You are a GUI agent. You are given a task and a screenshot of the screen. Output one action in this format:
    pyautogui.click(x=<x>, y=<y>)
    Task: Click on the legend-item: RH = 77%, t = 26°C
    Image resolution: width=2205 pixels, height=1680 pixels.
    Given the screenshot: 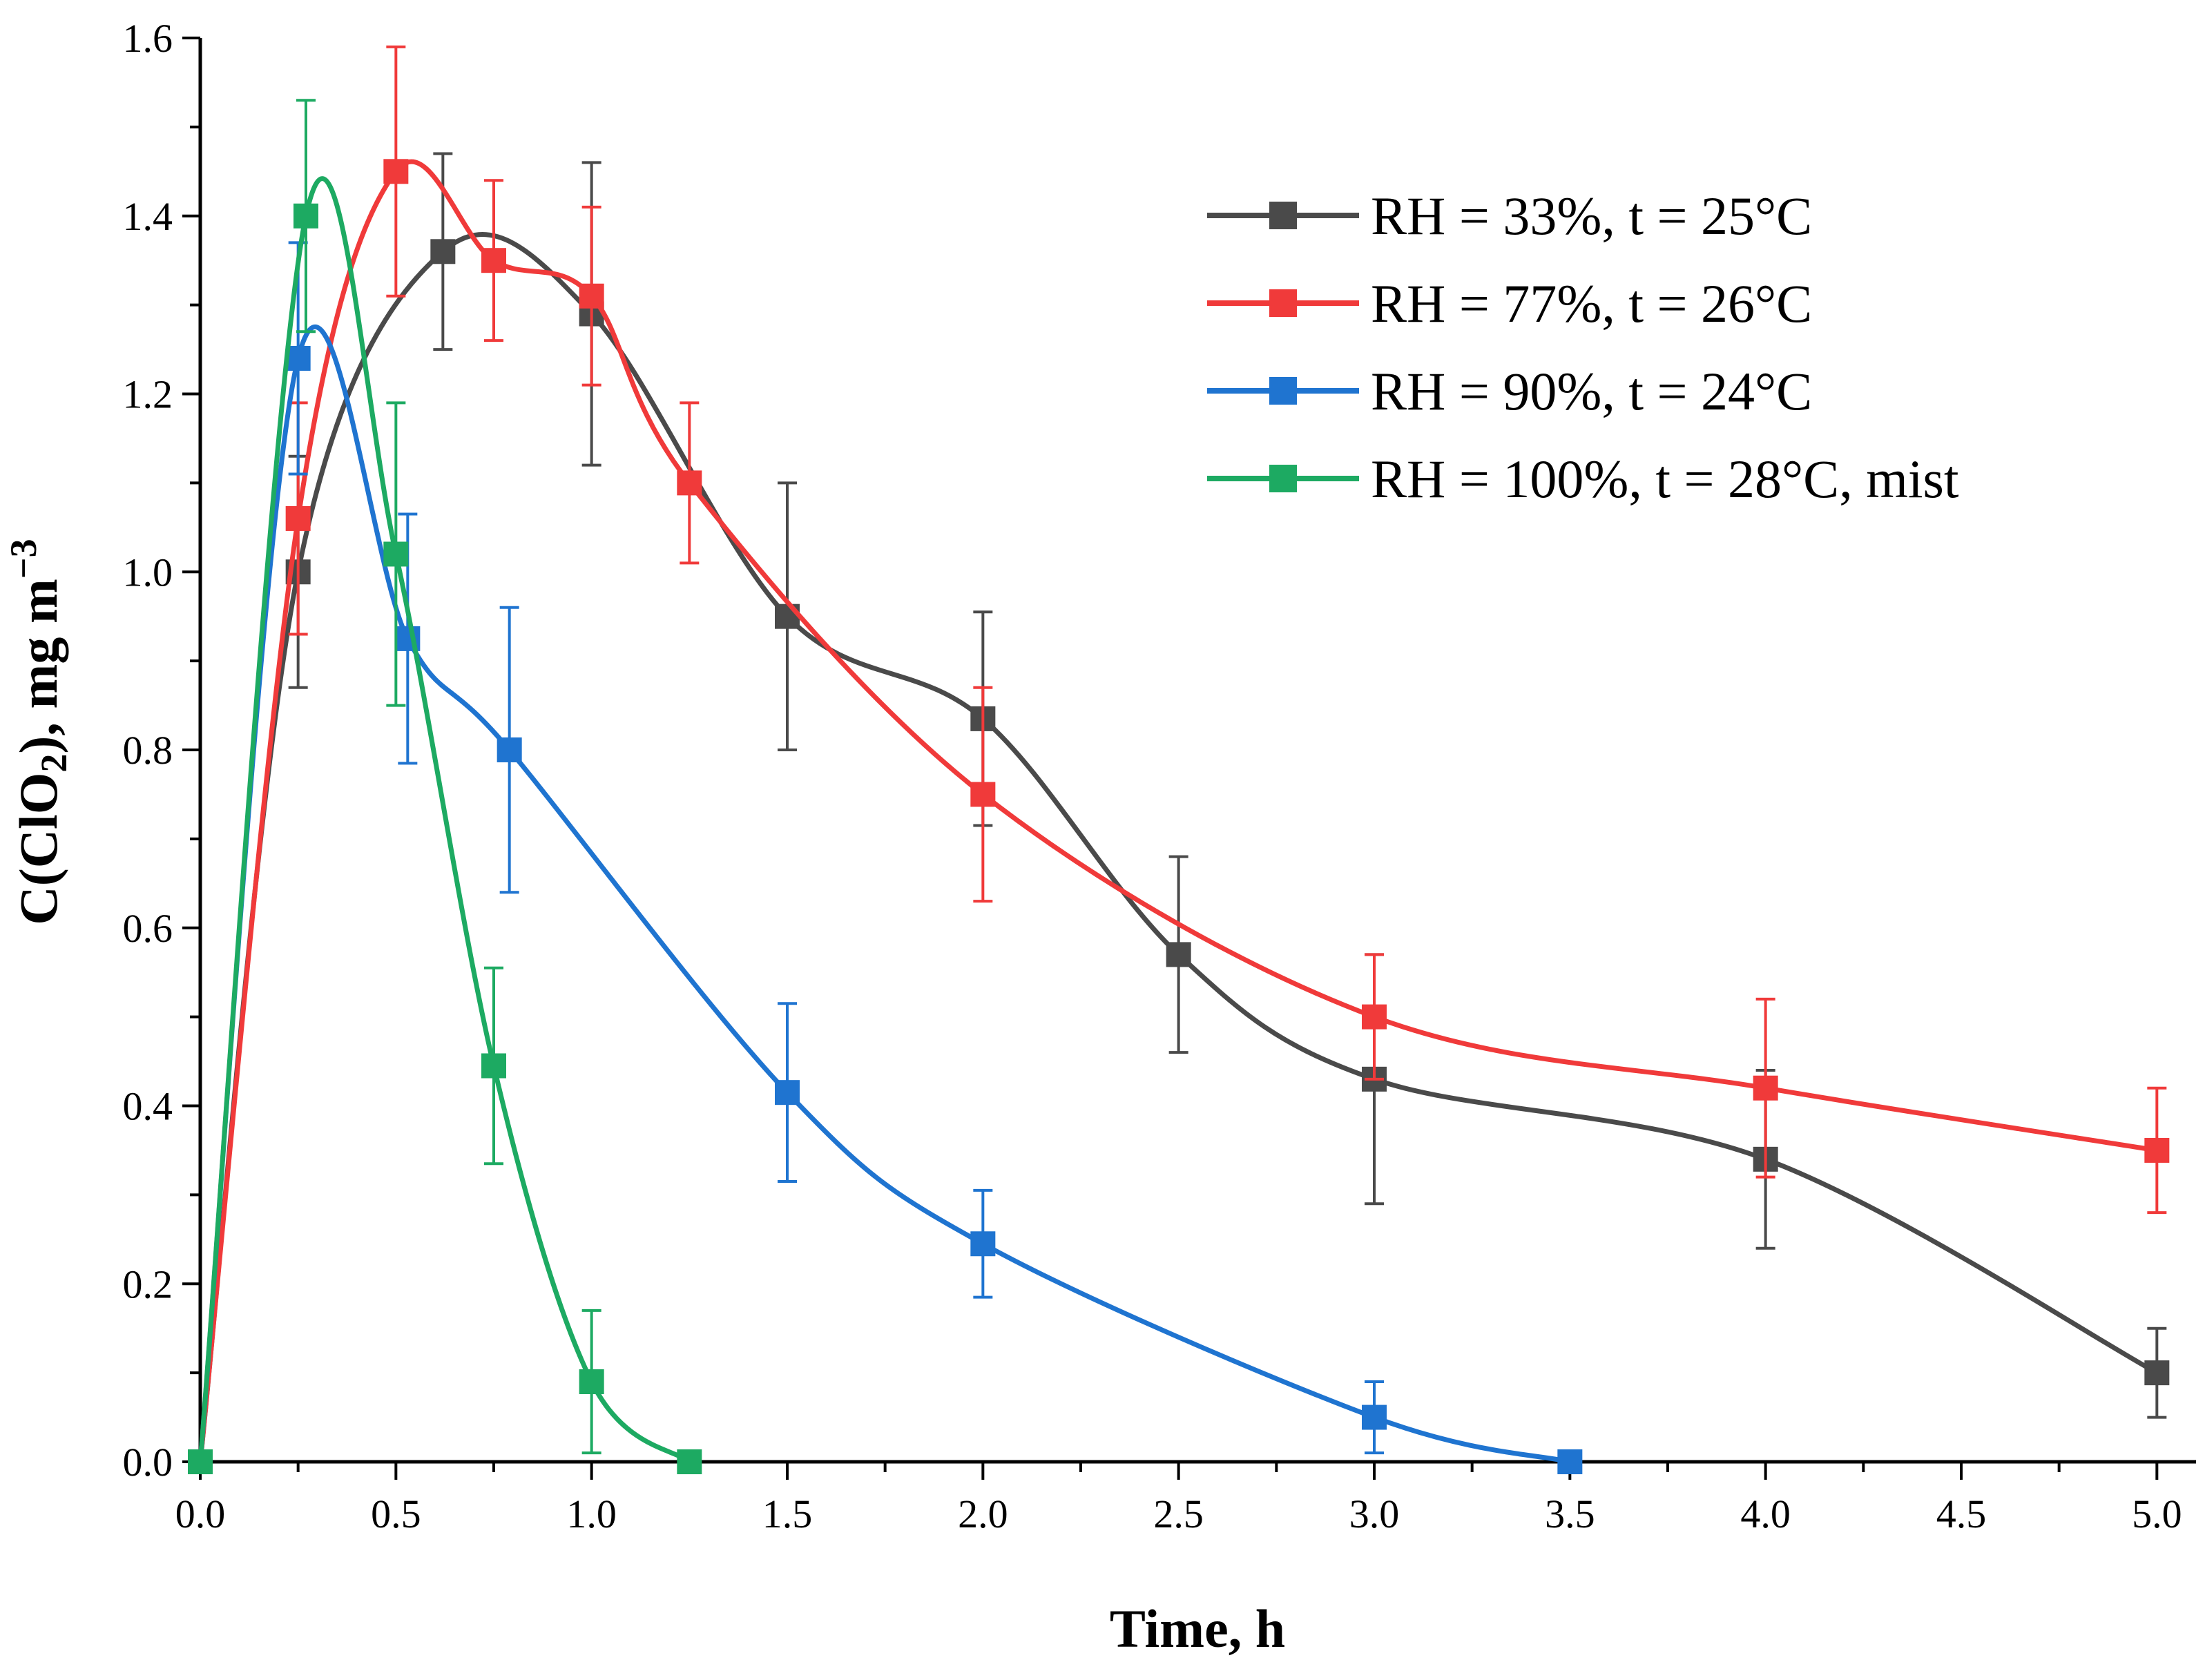 What is the action you would take?
    pyautogui.click(x=1509, y=303)
    